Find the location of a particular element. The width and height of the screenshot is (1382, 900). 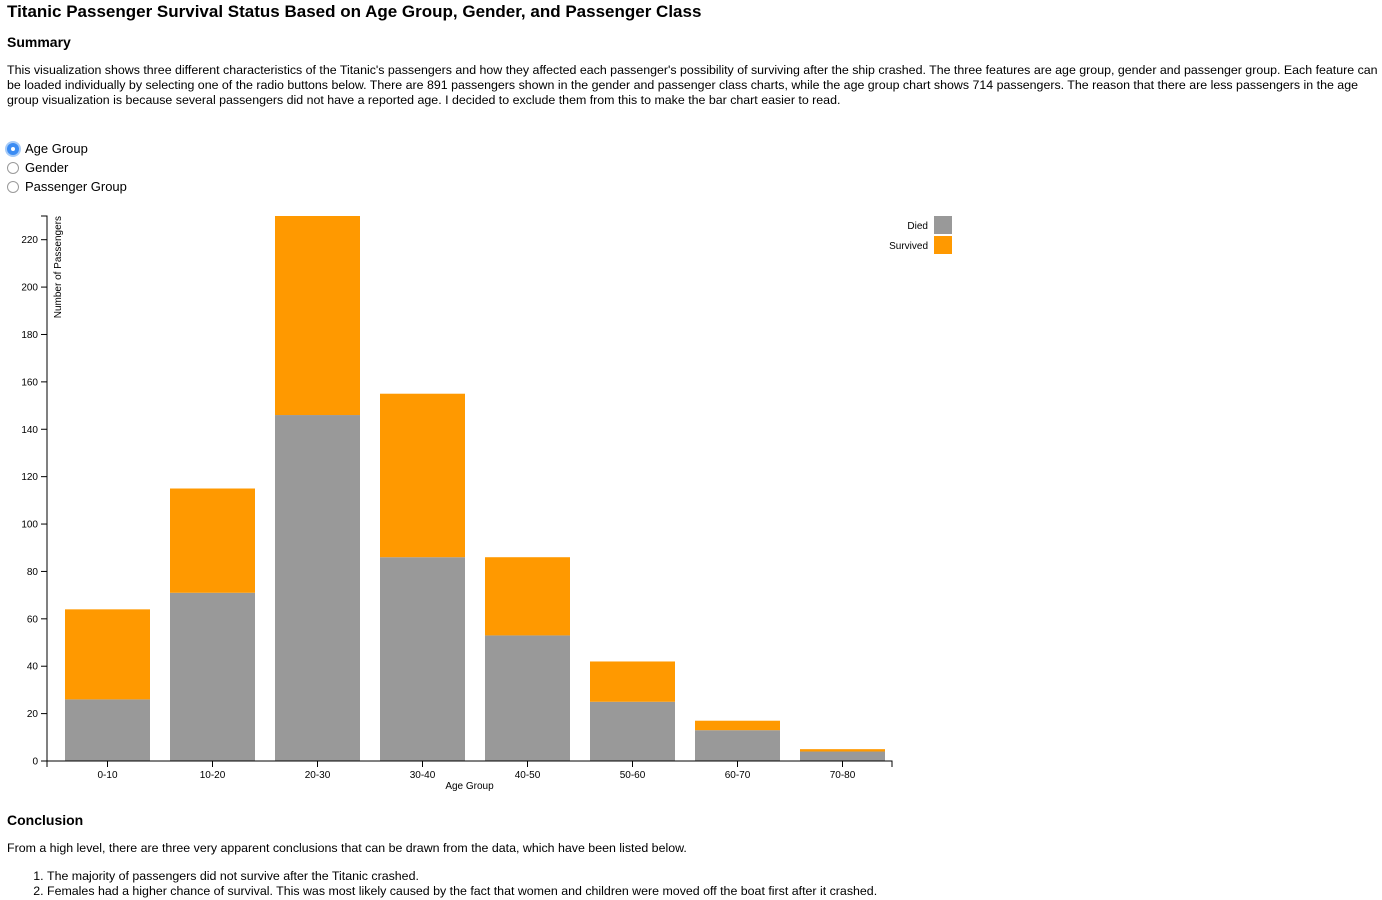

y-tick-label: 160 is located at coordinates (29, 382).